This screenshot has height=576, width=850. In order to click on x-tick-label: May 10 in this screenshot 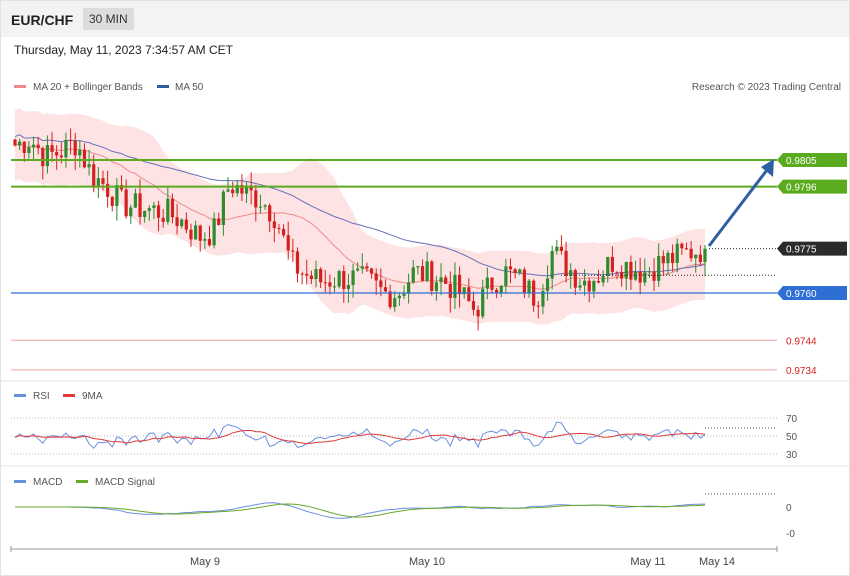, I will do `click(427, 562)`.